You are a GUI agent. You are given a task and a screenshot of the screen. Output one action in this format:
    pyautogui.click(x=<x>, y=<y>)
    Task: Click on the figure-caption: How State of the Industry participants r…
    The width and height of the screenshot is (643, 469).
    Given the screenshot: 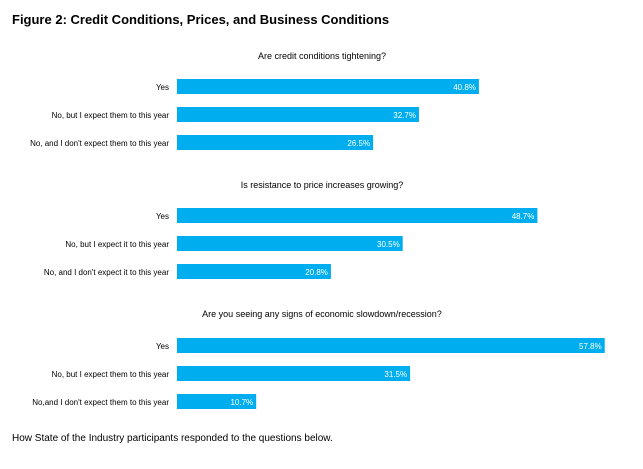 What is the action you would take?
    pyautogui.click(x=172, y=438)
    